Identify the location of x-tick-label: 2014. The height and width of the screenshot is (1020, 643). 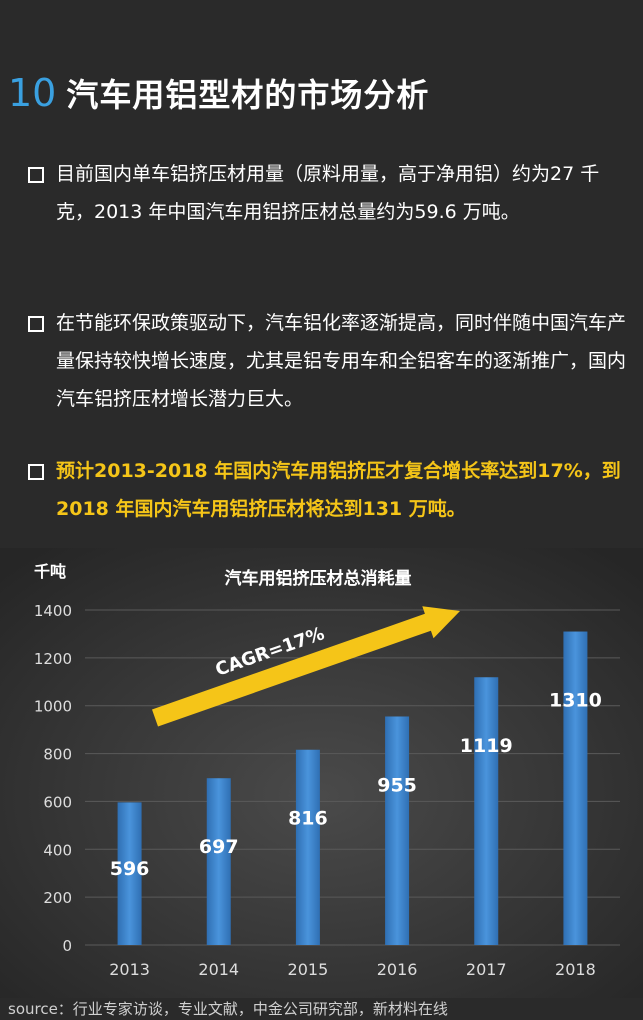
(218, 969).